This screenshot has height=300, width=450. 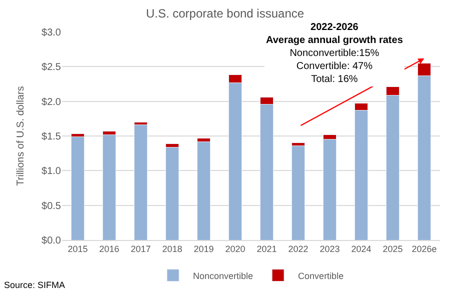 What do you see at coordinates (52, 241) in the screenshot?
I see `y-tick-label: $0.0` at bounding box center [52, 241].